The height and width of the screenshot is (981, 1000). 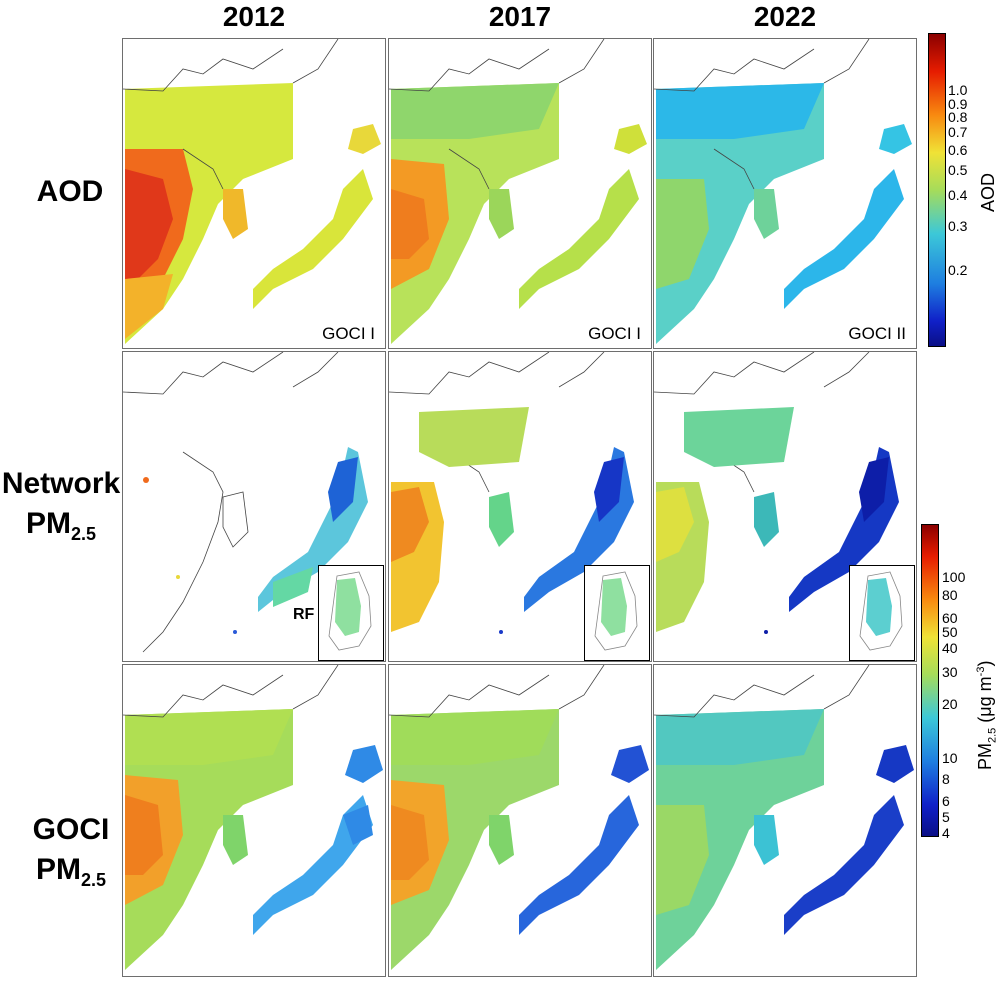 I want to click on aod-colorbar, so click(x=937, y=190).